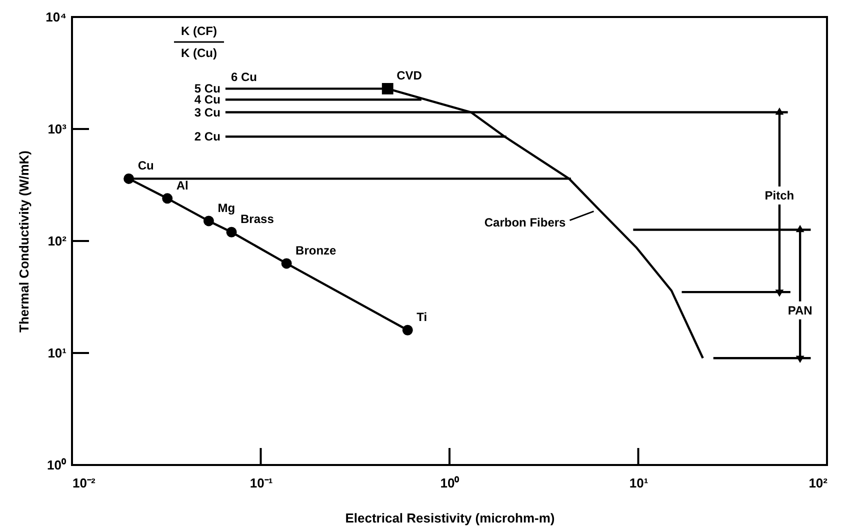  What do you see at coordinates (199, 31) in the screenshot?
I see `annotation: K (CF)` at bounding box center [199, 31].